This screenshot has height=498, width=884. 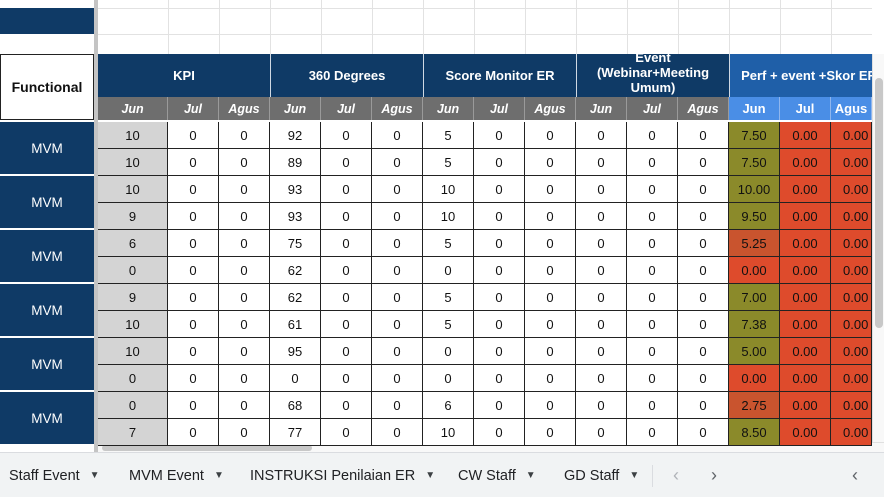 What do you see at coordinates (295, 135) in the screenshot?
I see `grid-cell: 92` at bounding box center [295, 135].